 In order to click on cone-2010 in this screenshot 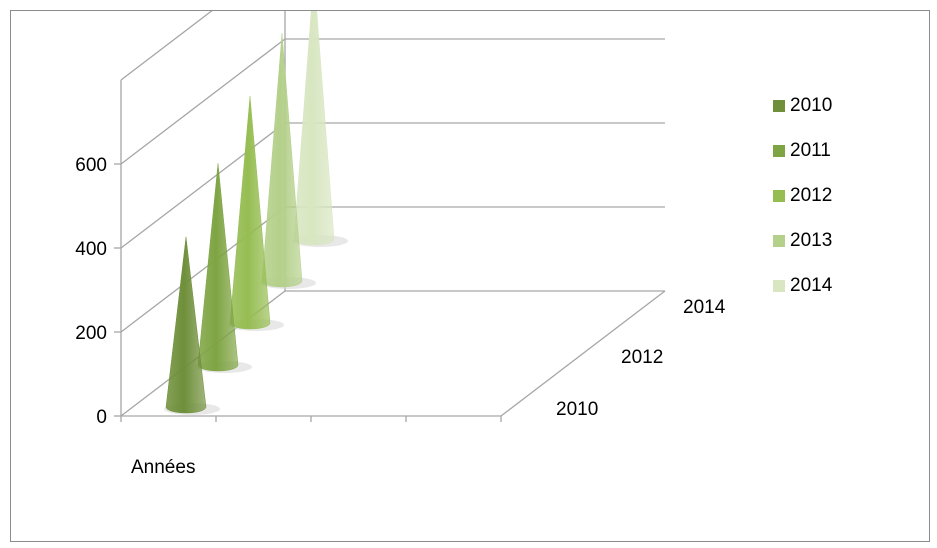, I will do `click(186, 325)`.